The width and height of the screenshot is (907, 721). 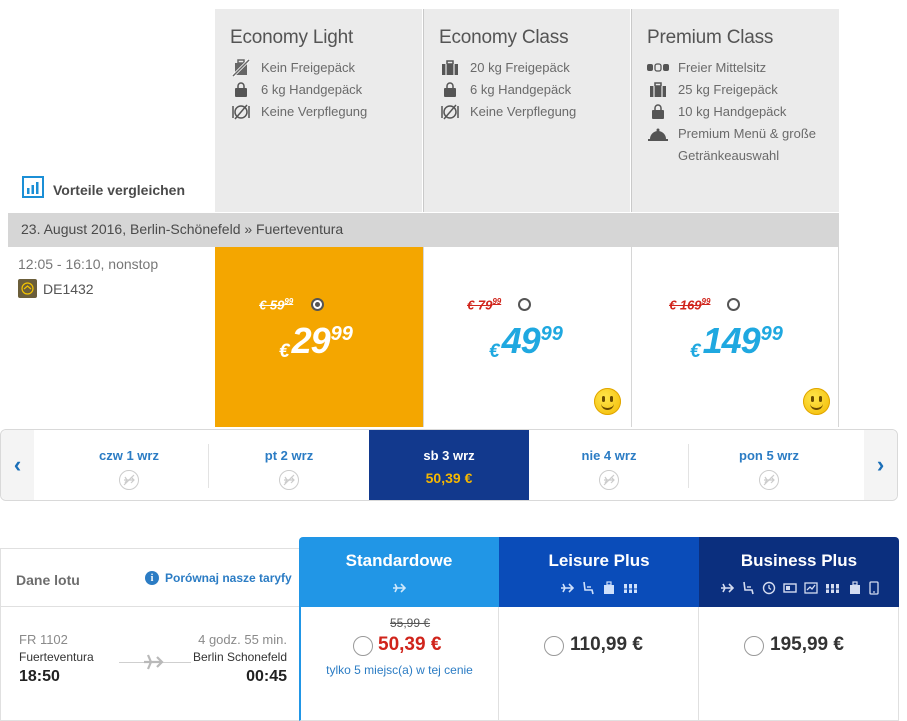 What do you see at coordinates (119, 189) in the screenshot?
I see `compare-benefits-label: Vorteile vergleichen` at bounding box center [119, 189].